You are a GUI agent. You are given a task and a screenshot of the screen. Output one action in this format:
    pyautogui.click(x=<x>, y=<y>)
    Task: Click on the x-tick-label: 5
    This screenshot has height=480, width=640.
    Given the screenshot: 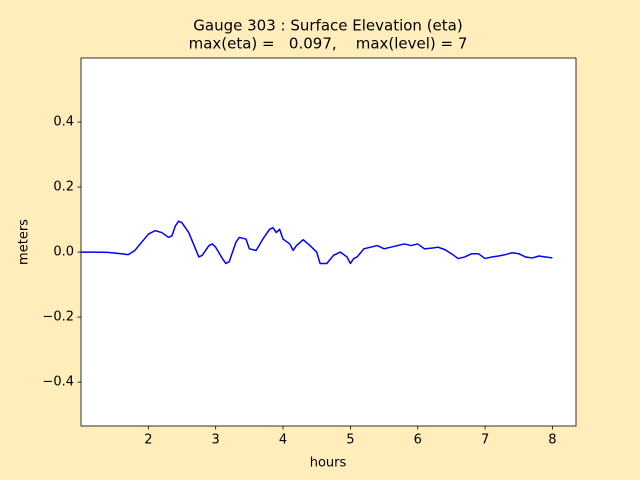 What is the action you would take?
    pyautogui.click(x=350, y=440)
    